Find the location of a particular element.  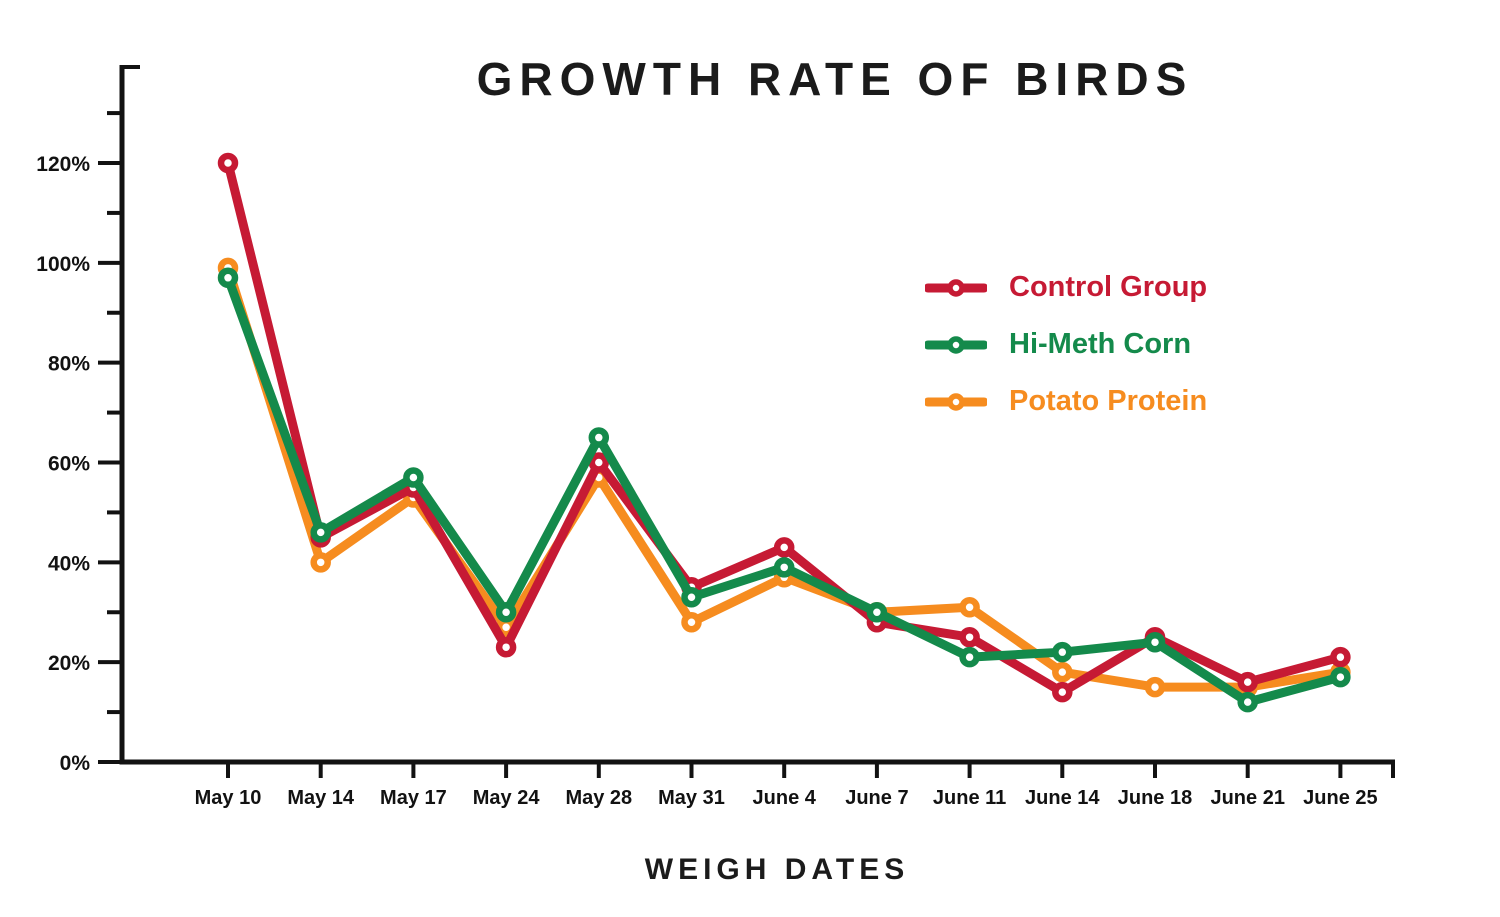

legend-label: Potato Protein is located at coordinates (1108, 401).